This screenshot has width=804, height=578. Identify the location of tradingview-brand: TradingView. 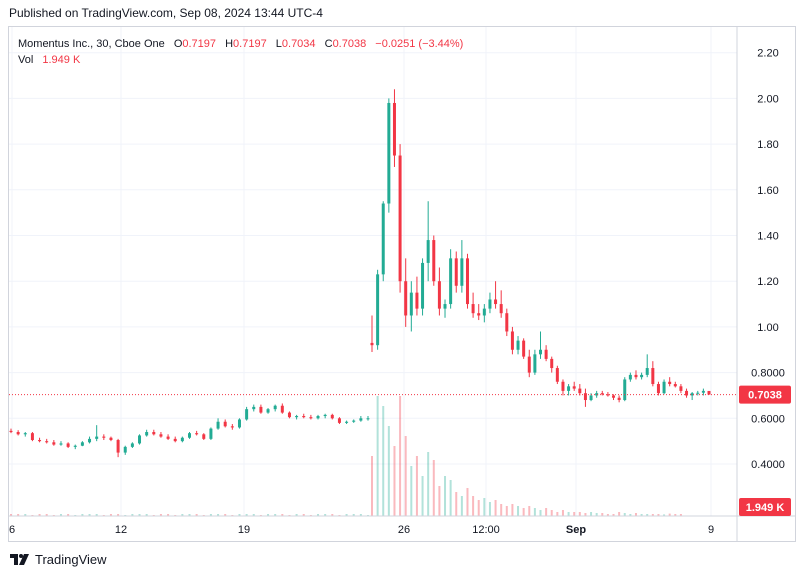
(58, 559).